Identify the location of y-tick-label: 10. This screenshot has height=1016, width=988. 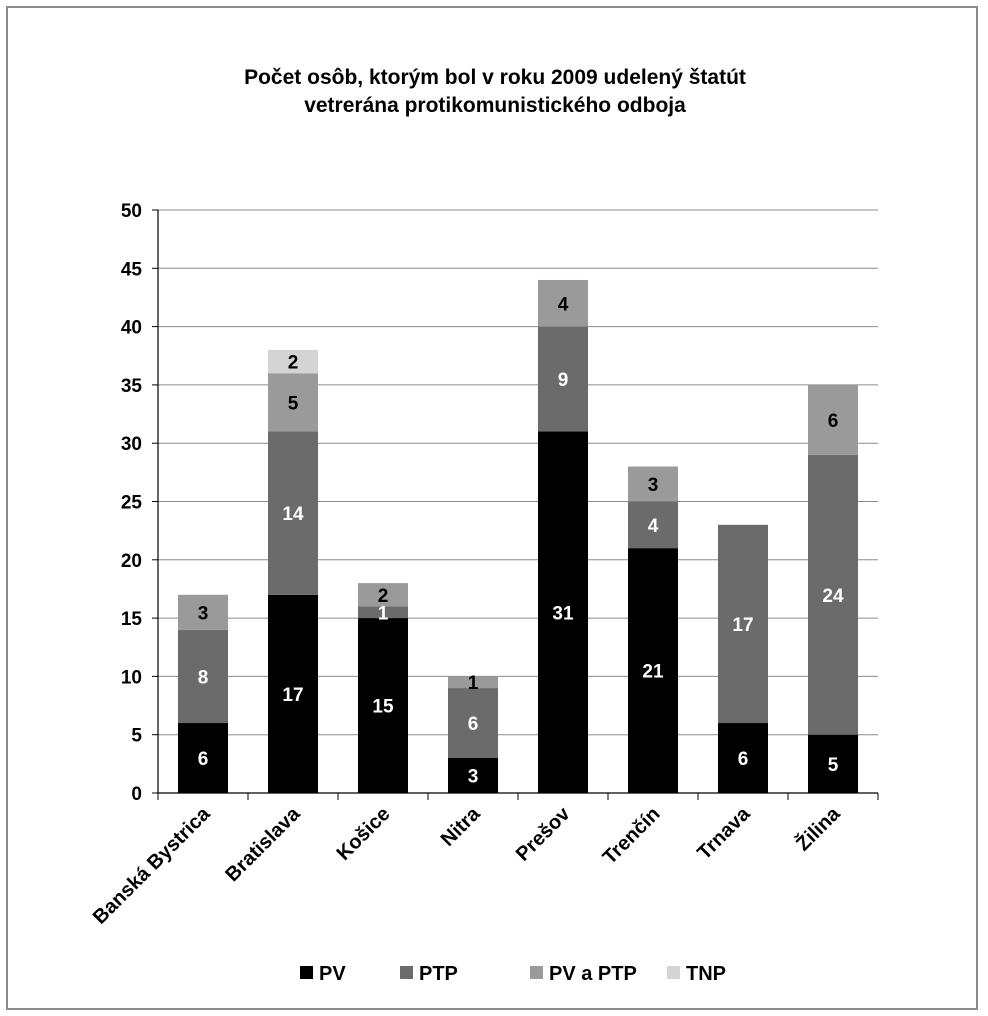
(131, 677).